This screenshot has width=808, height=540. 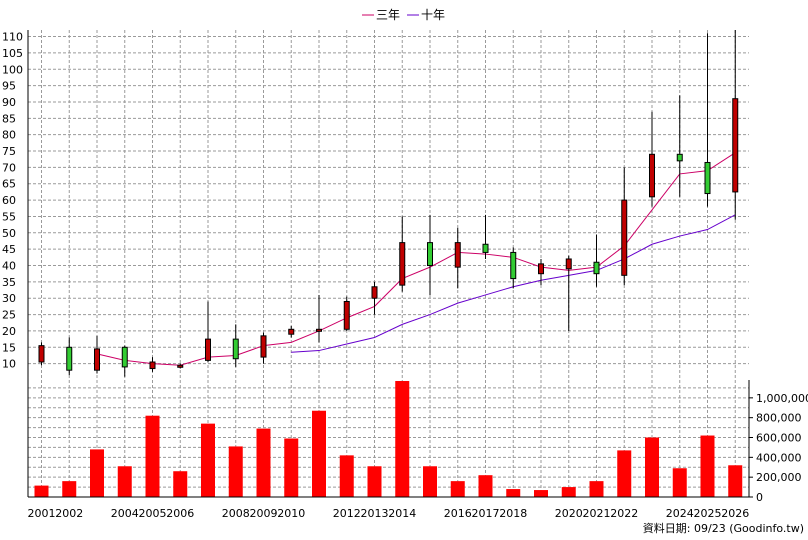 I want to click on price-y-tick-label: 70, so click(x=9, y=167).